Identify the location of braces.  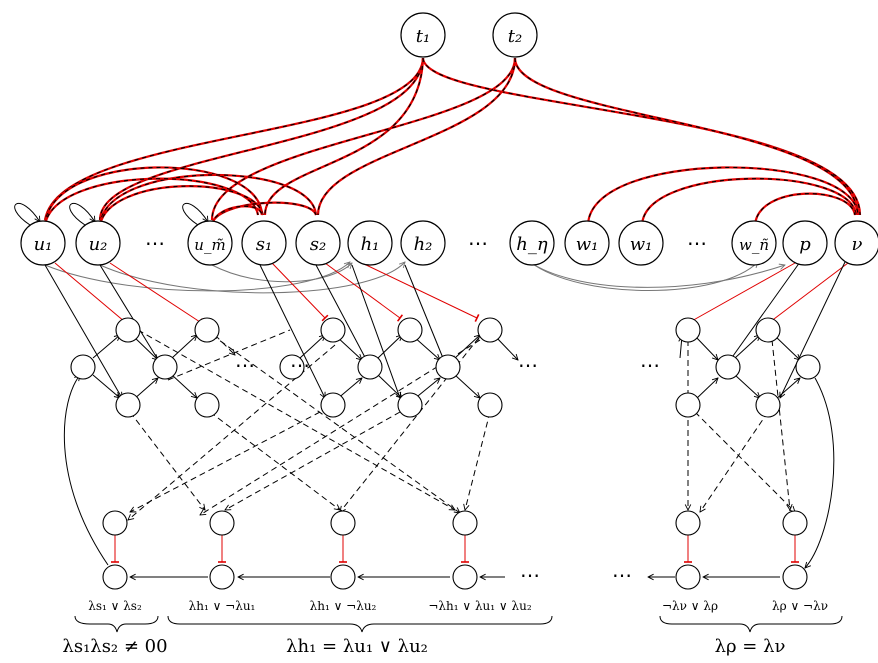
(458, 624).